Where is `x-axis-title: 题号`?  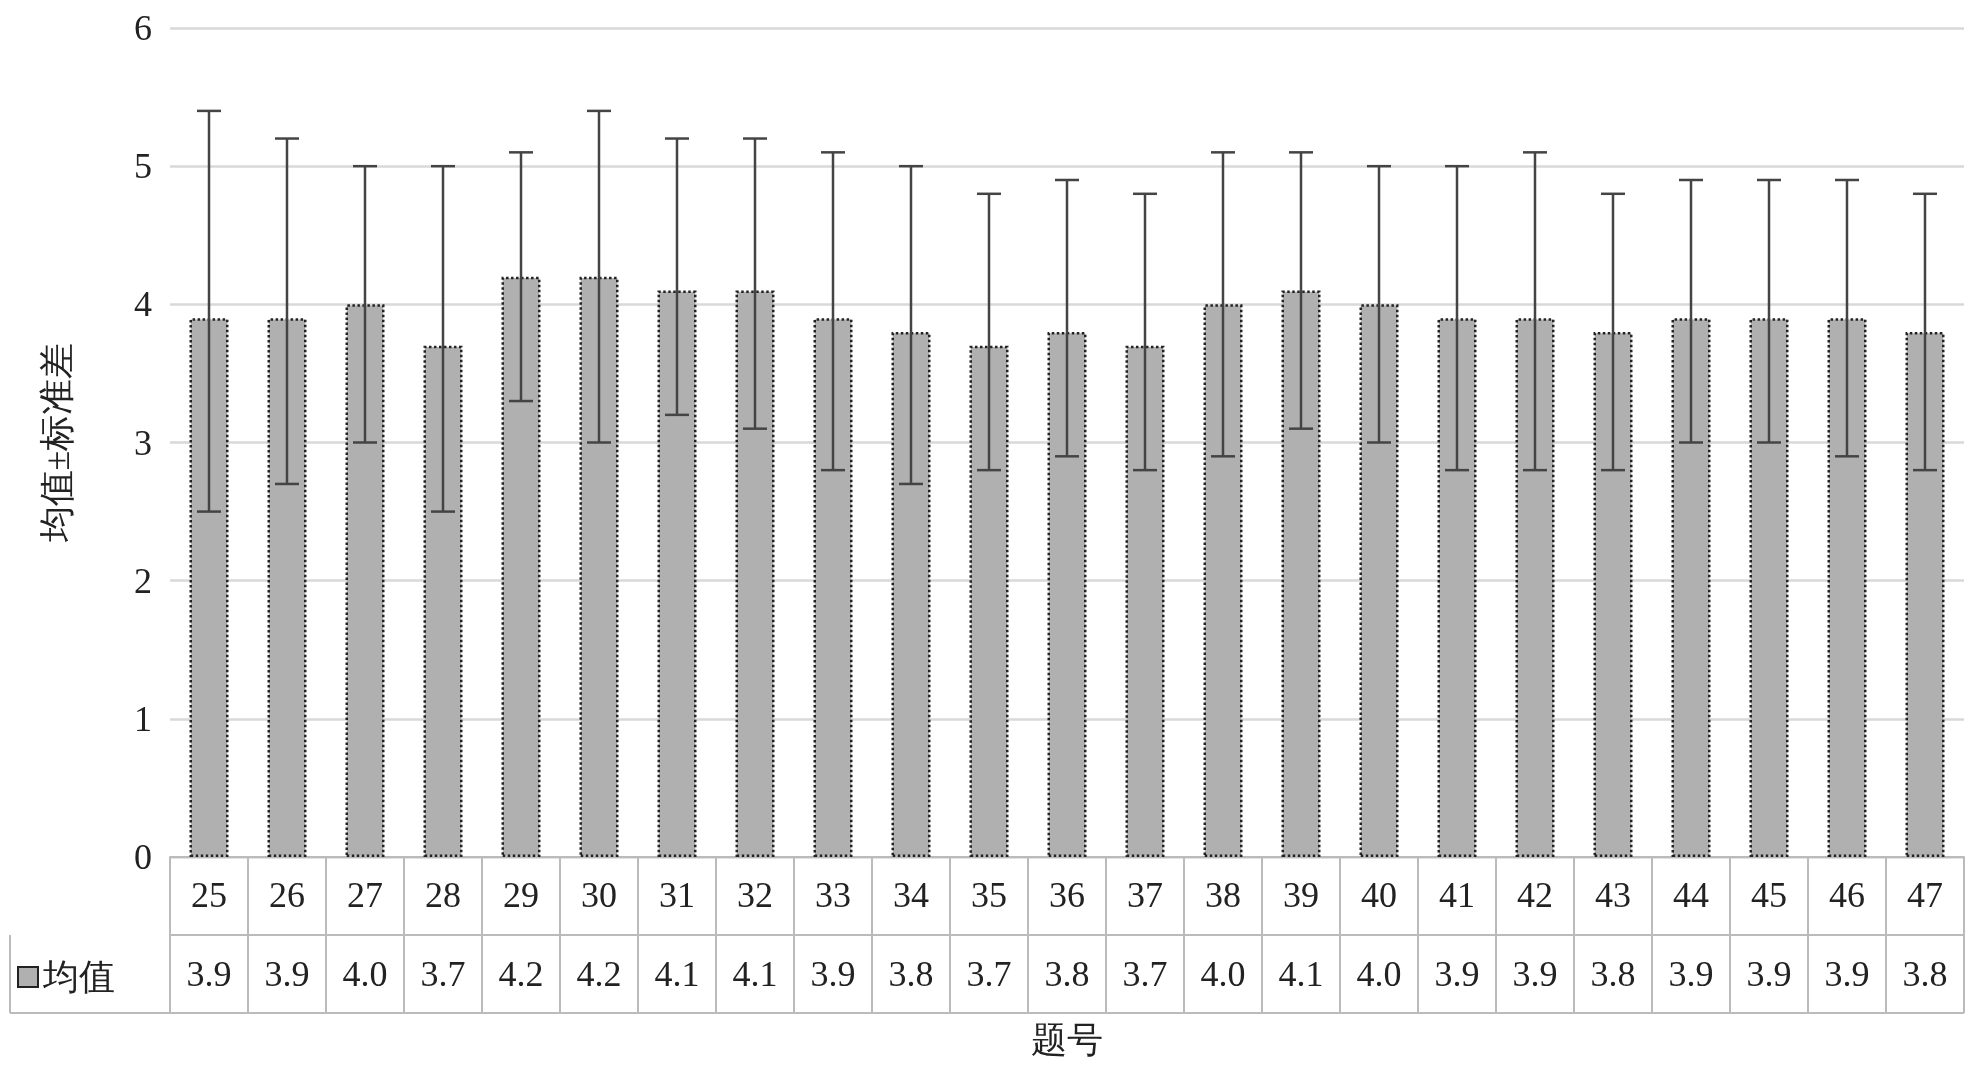
x-axis-title: 题号 is located at coordinates (1067, 1040).